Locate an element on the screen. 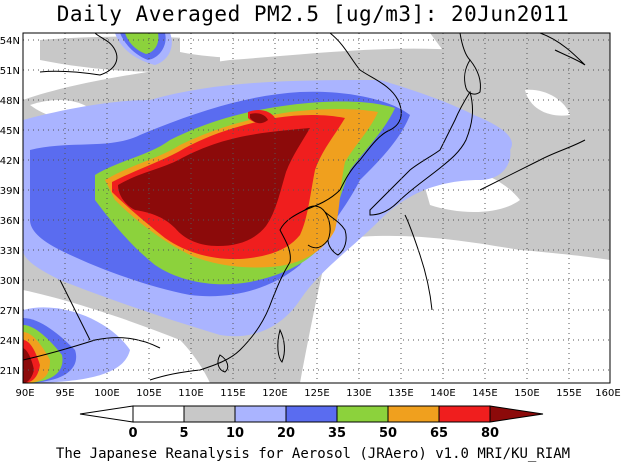 The image size is (626, 466). x-tick-label: 110E is located at coordinates (190, 393).